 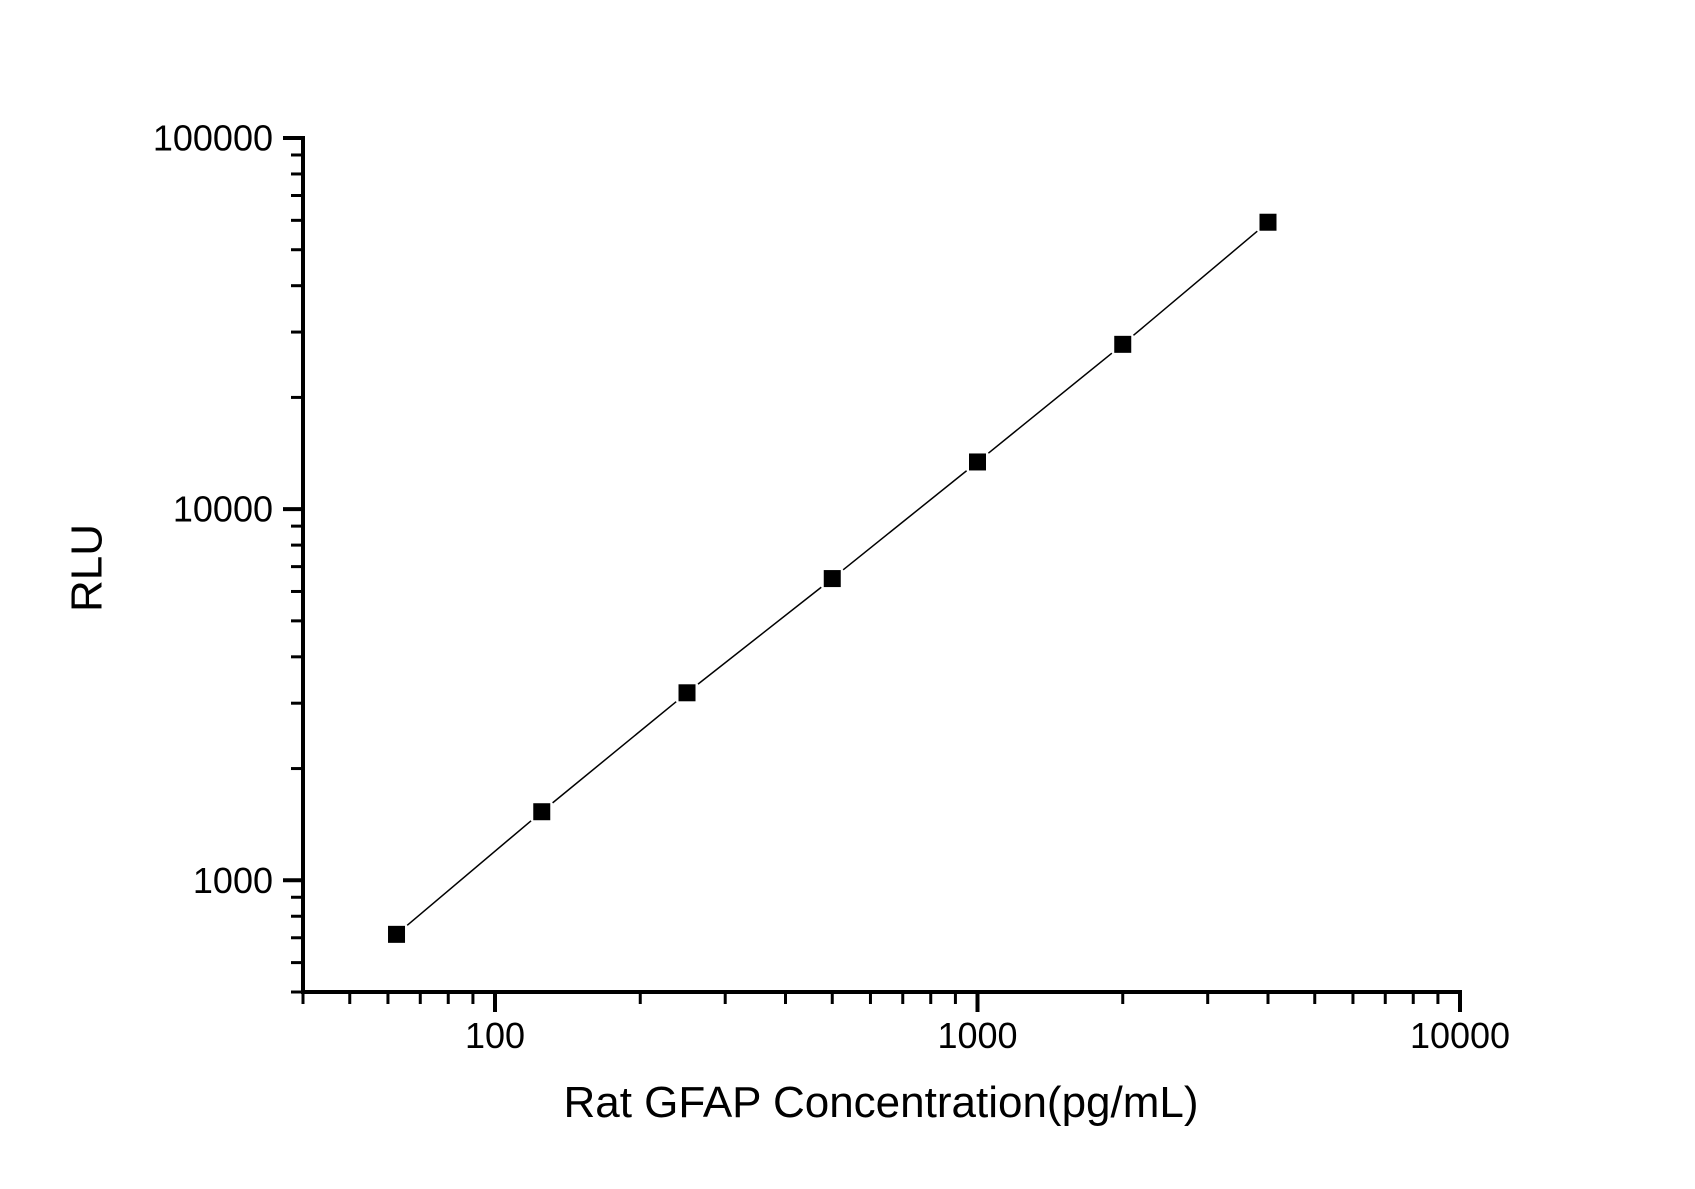 I want to click on x-axis-tick-label: 1000, so click(x=977, y=1035).